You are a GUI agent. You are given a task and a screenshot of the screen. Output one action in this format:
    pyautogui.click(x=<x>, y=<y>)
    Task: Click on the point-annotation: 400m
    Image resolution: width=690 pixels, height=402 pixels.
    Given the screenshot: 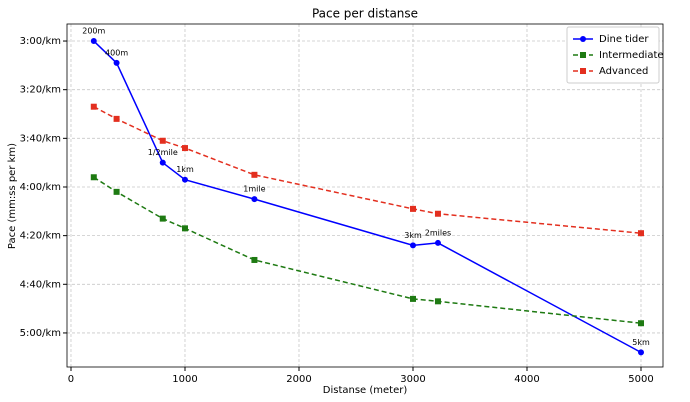 What is the action you would take?
    pyautogui.click(x=116, y=52)
    